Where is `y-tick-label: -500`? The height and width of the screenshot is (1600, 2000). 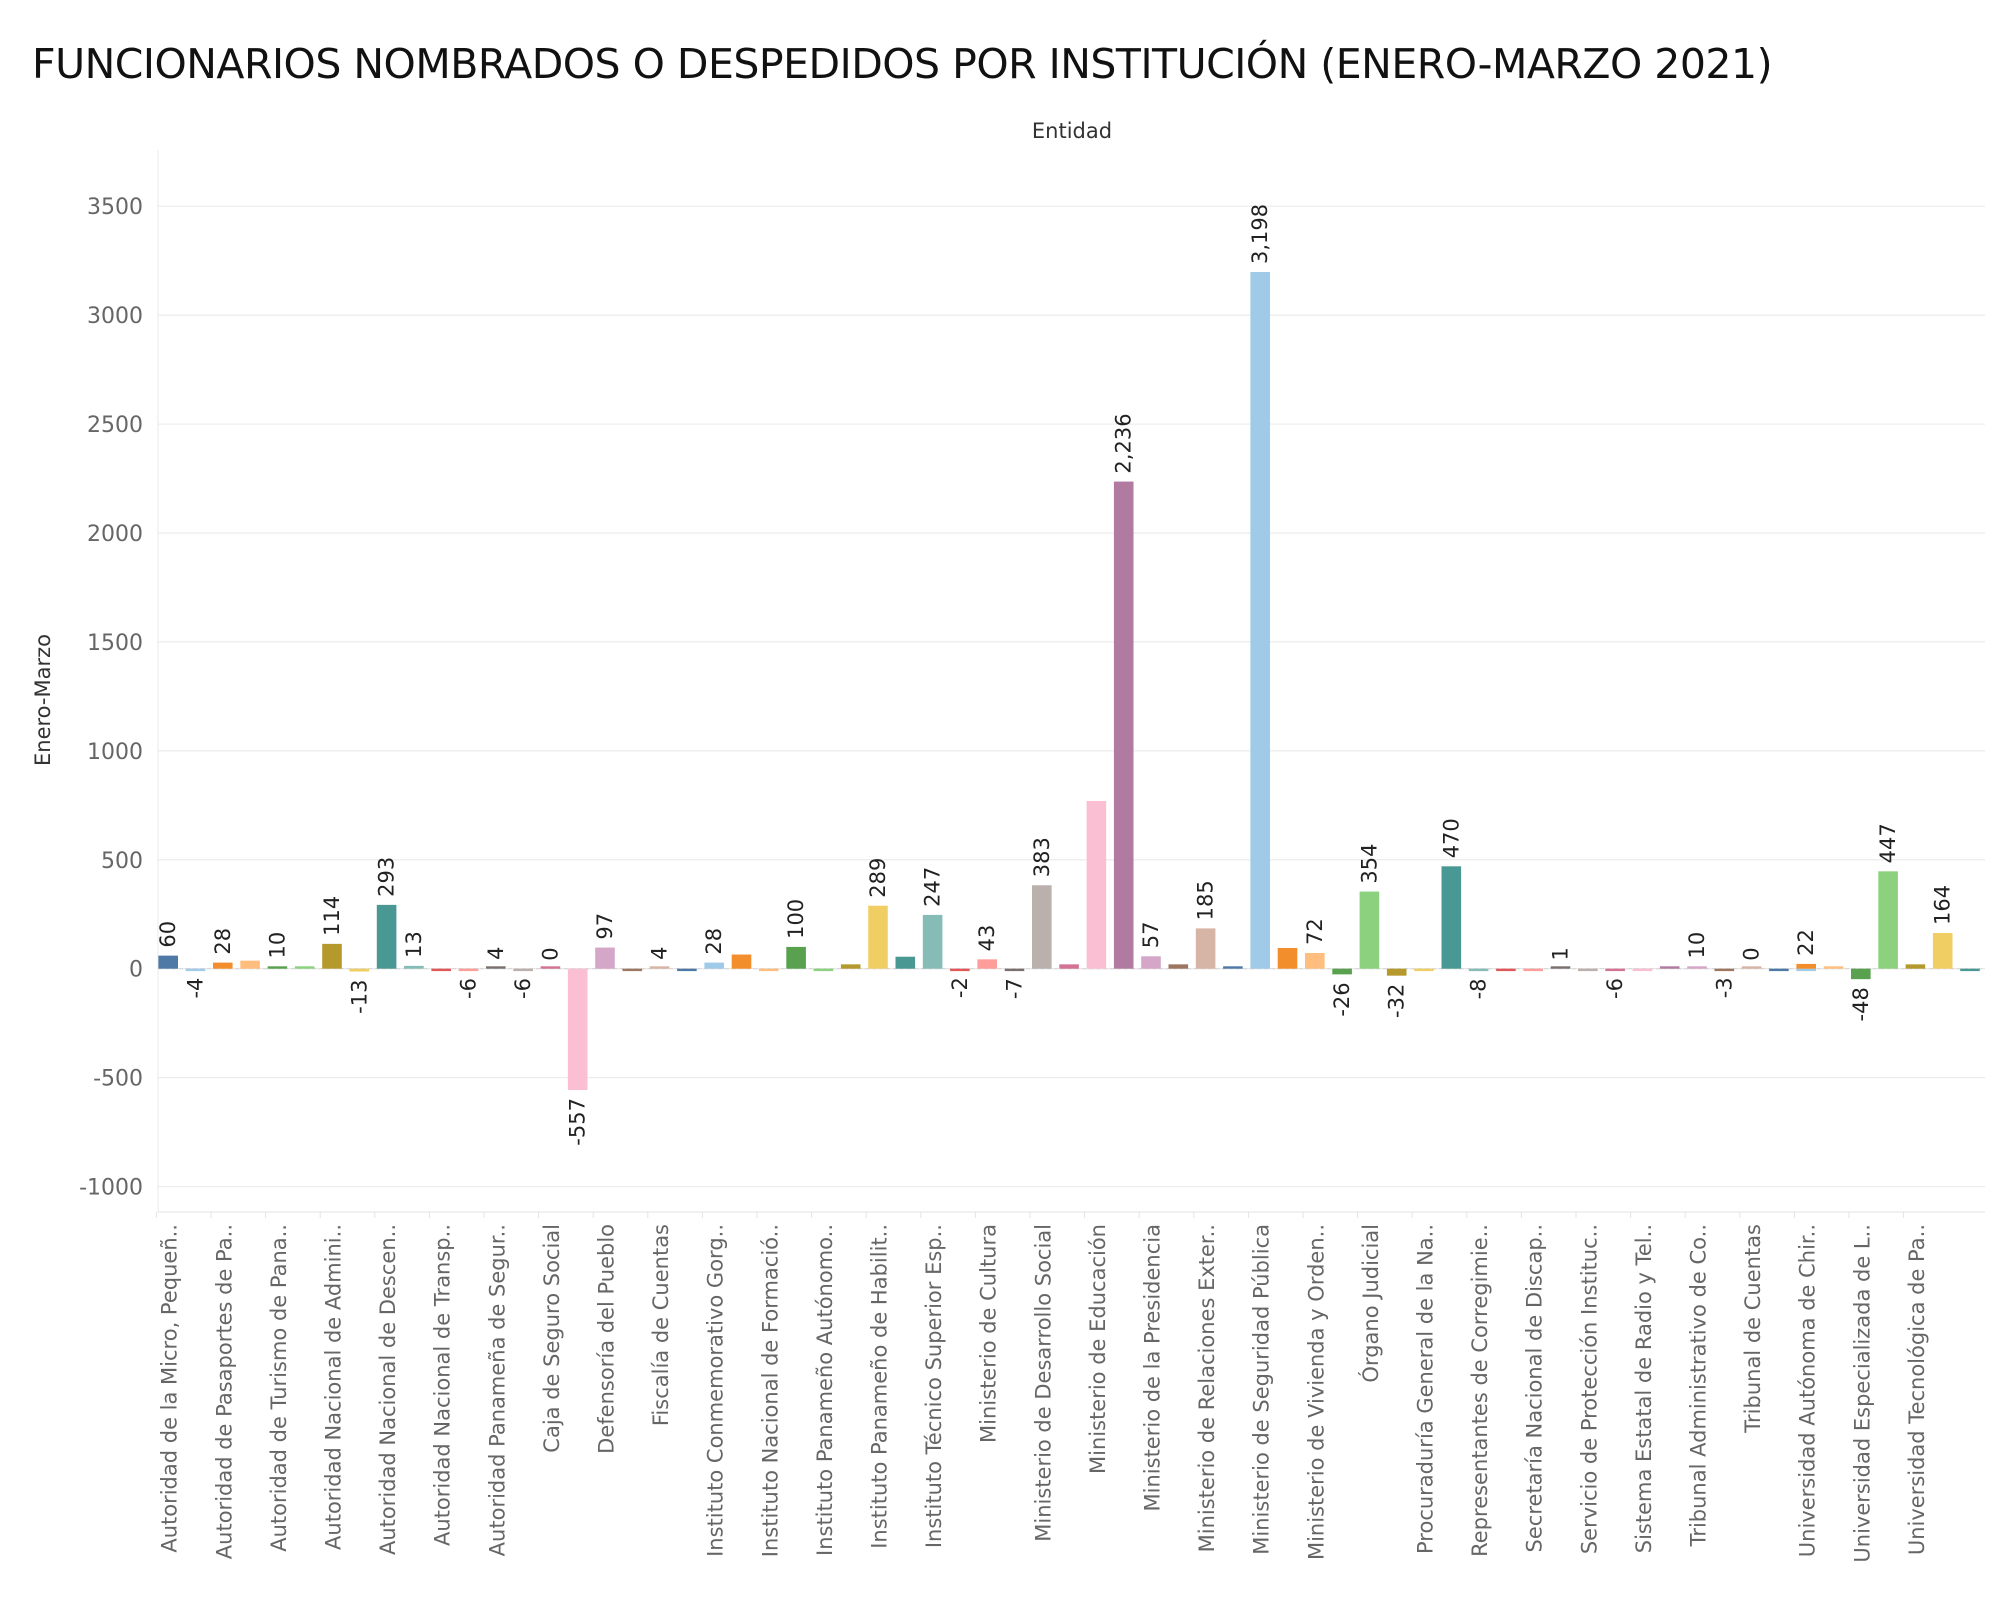 y-tick-label: -500 is located at coordinates (118, 1079).